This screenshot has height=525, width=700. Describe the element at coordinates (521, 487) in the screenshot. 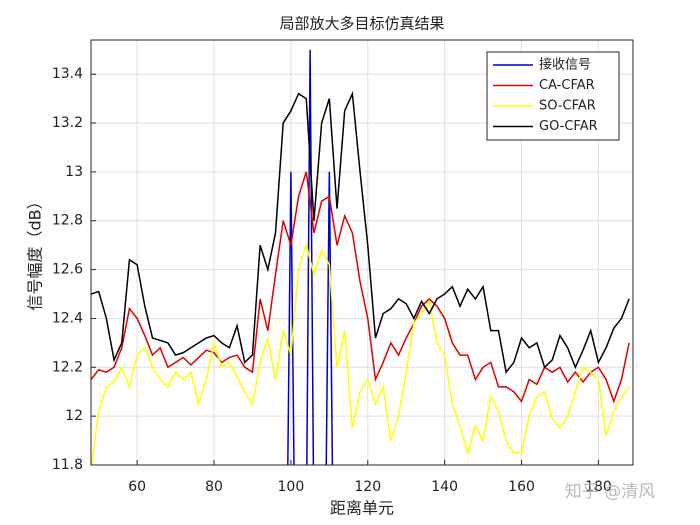

I see `x-tick-label: 160` at that location.